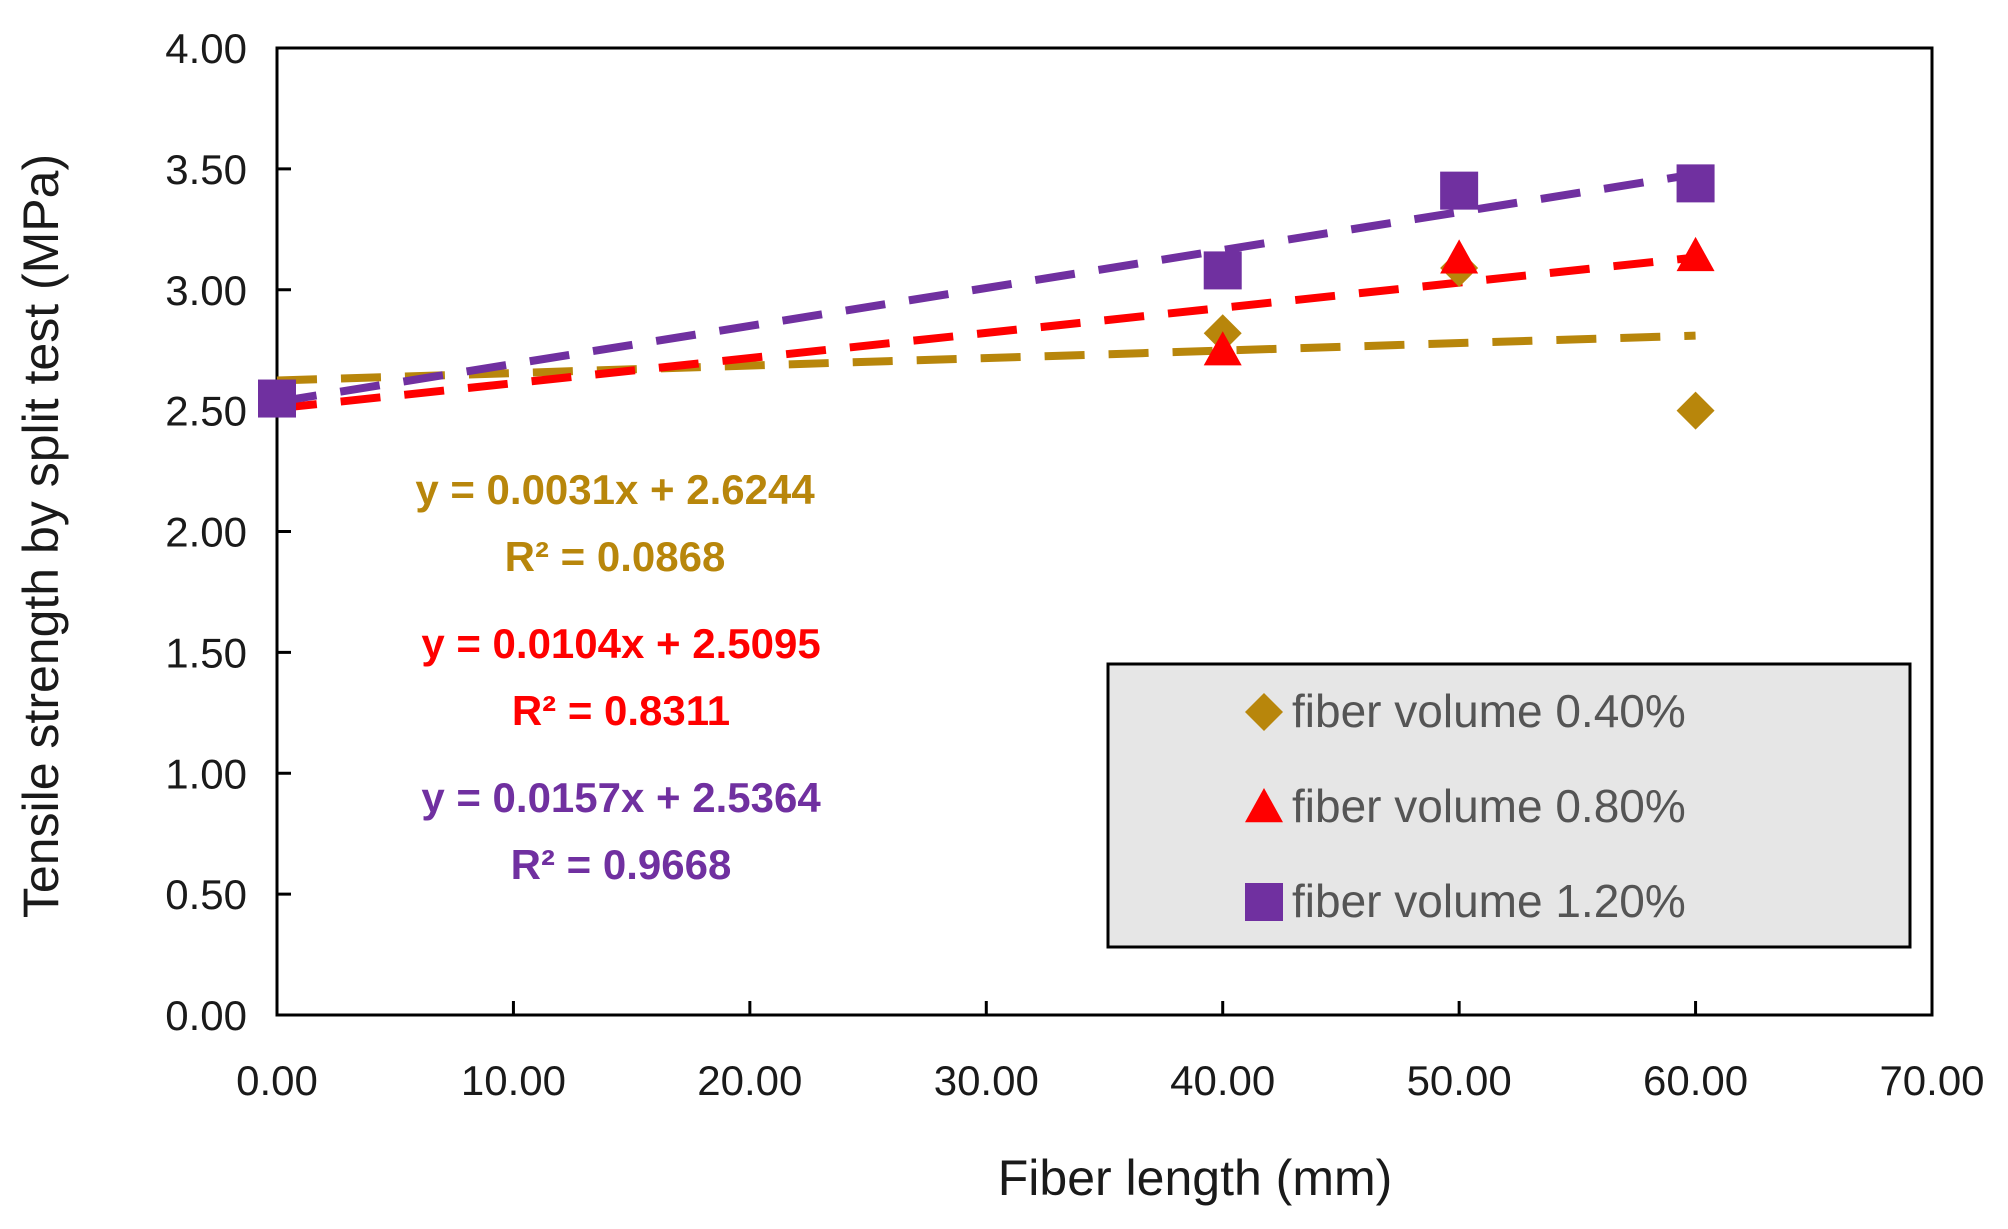  Describe the element at coordinates (615, 489) in the screenshot. I see `equation-label-0: y = 0.0031x + 2.6244` at that location.